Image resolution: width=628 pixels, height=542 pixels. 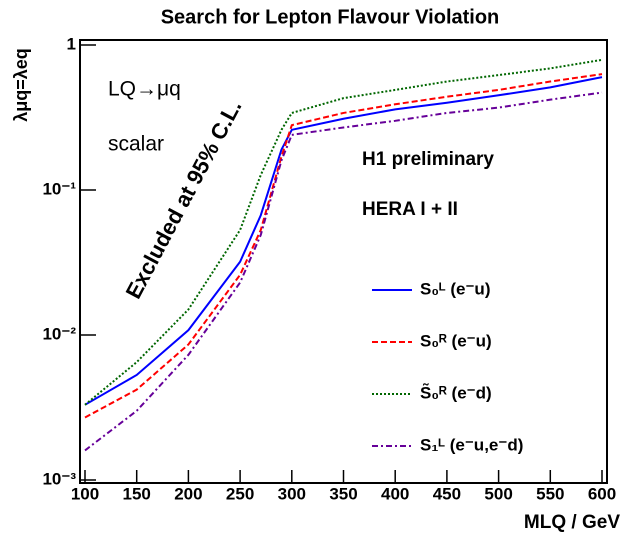 I want to click on y-tick-label: 10⁻², so click(x=59, y=333).